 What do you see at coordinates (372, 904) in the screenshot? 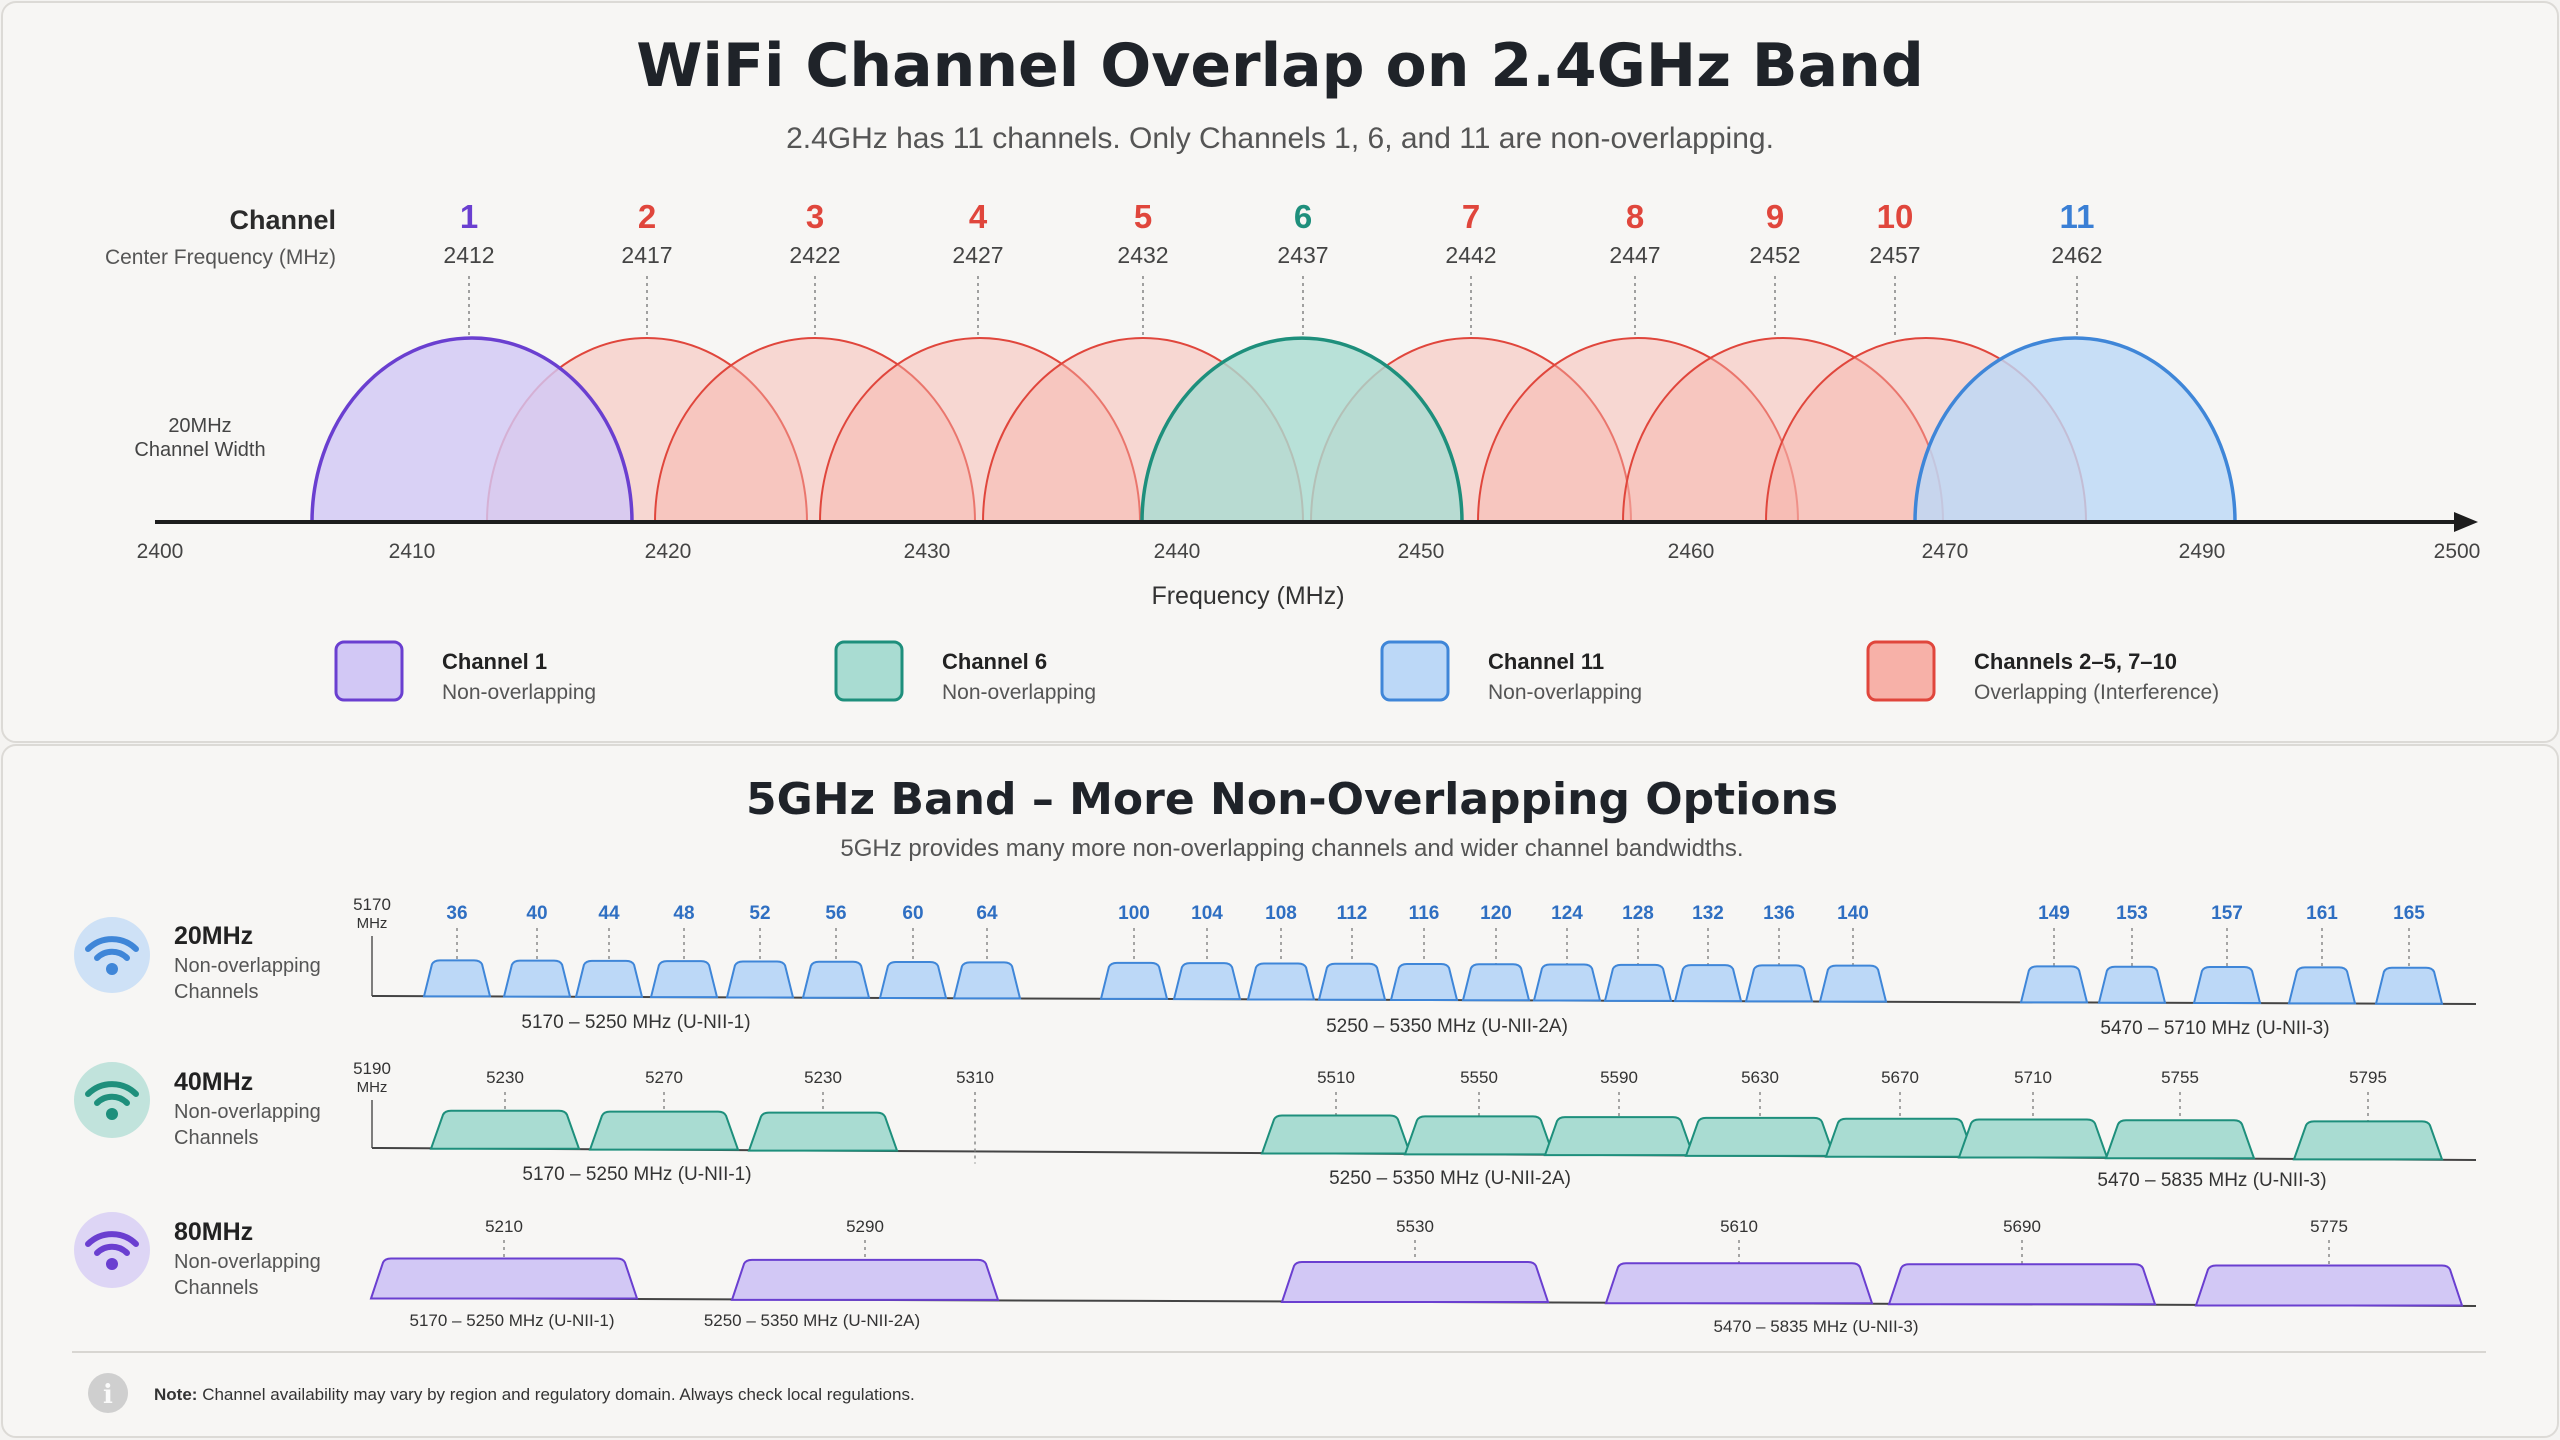
I see `row-start-frequency: 5170` at bounding box center [372, 904].